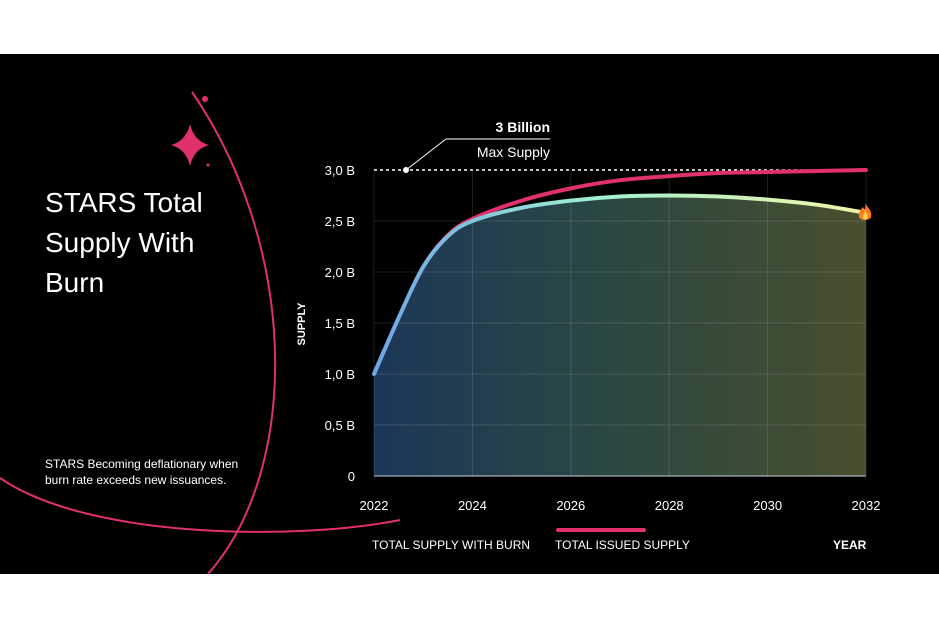  What do you see at coordinates (669, 505) in the screenshot?
I see `x-tick-label: 2028` at bounding box center [669, 505].